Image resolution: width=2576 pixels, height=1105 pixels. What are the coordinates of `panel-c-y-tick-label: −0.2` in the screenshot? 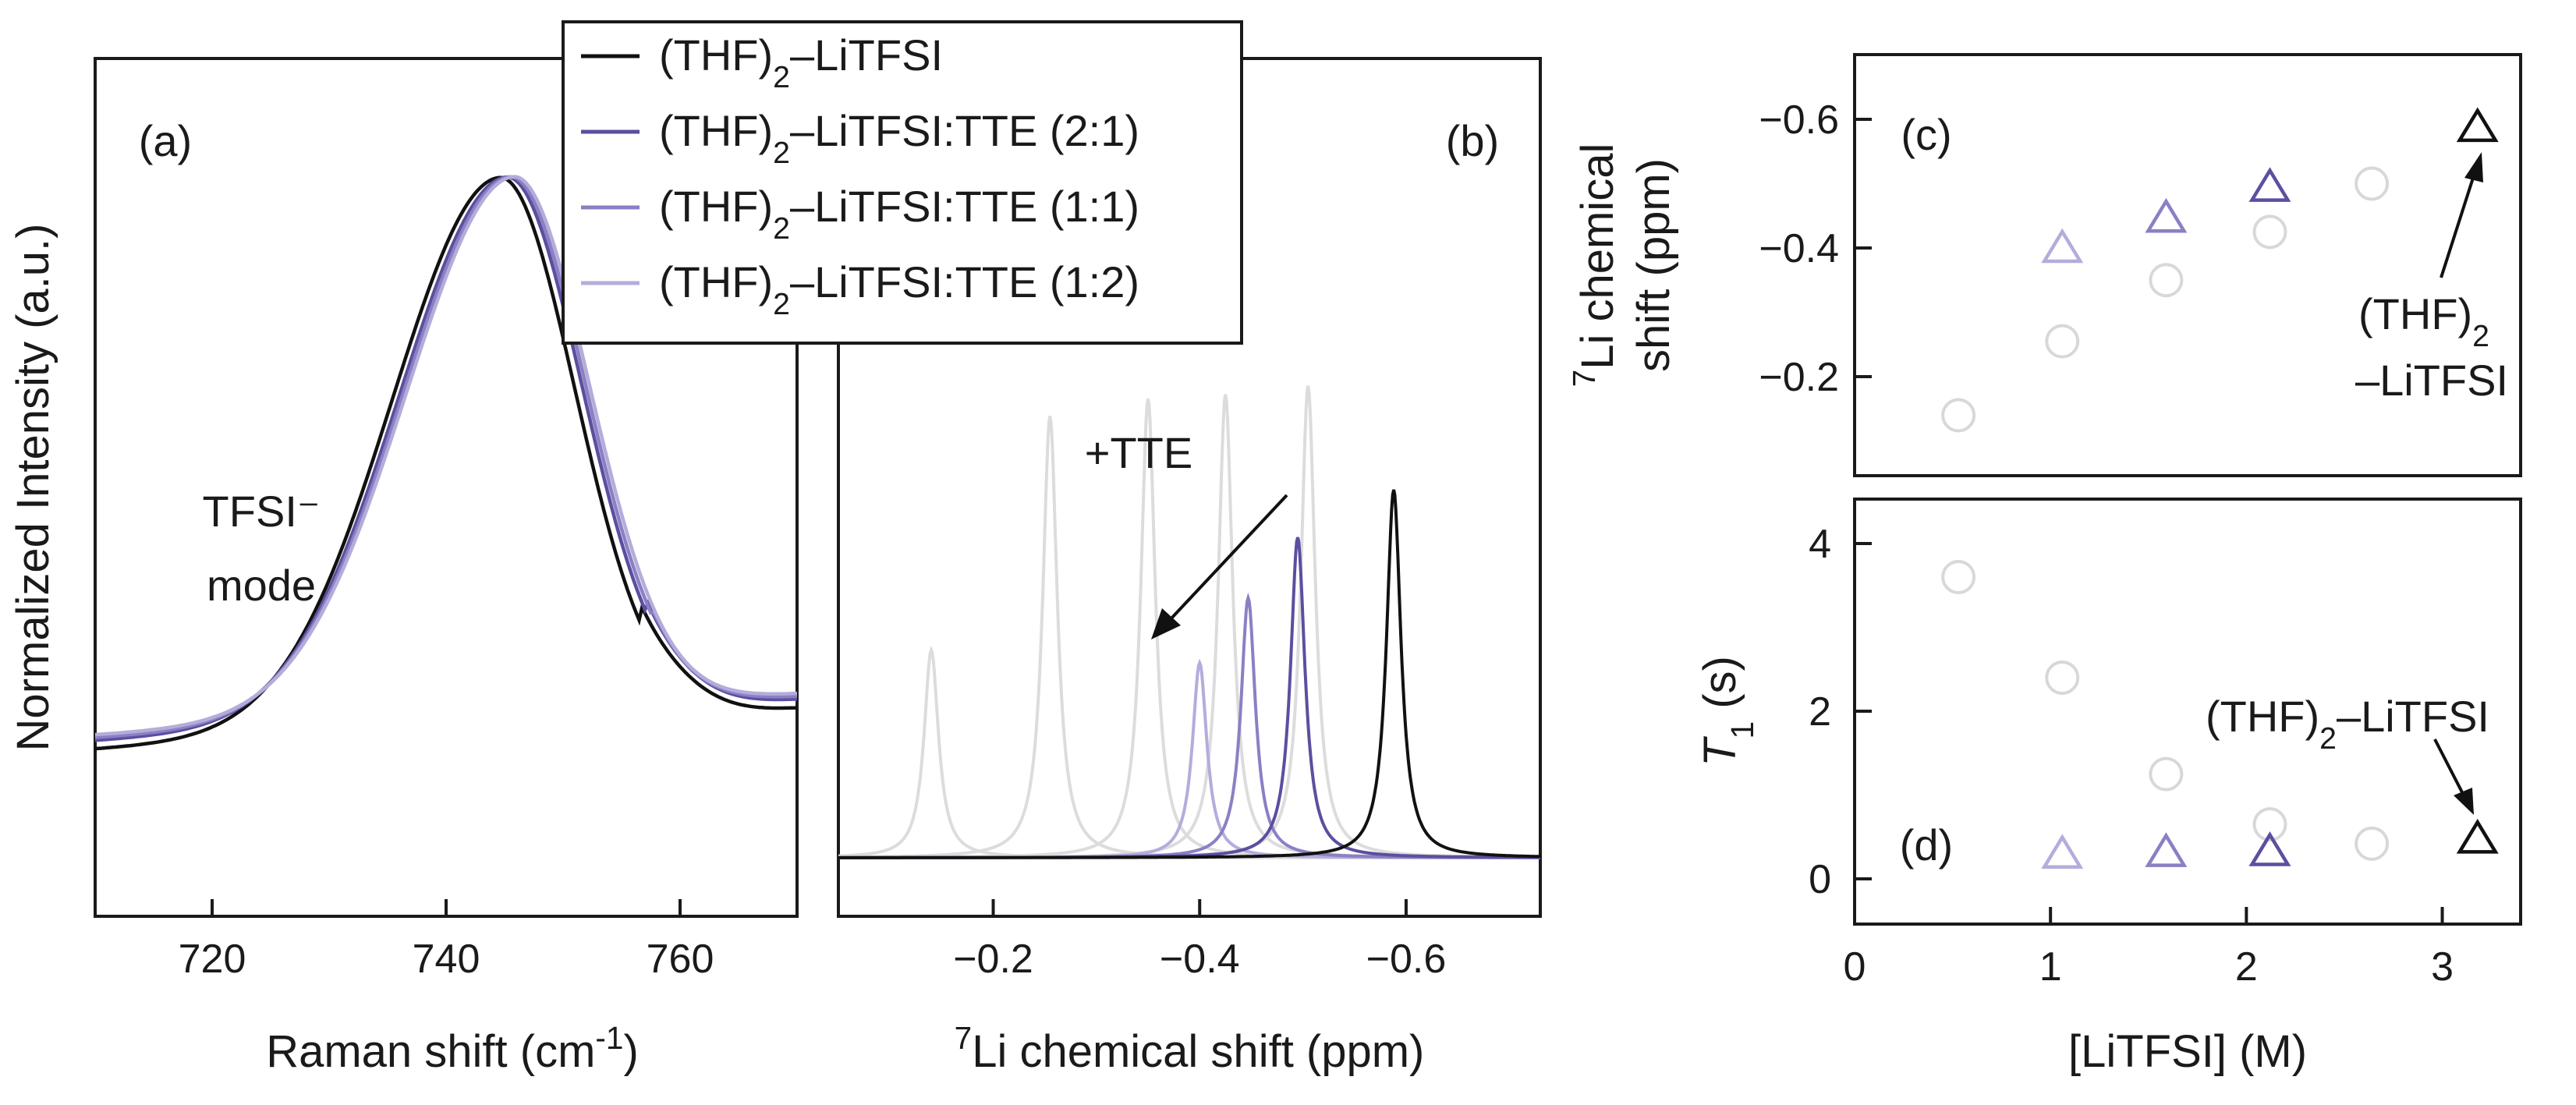 It's located at (1799, 377).